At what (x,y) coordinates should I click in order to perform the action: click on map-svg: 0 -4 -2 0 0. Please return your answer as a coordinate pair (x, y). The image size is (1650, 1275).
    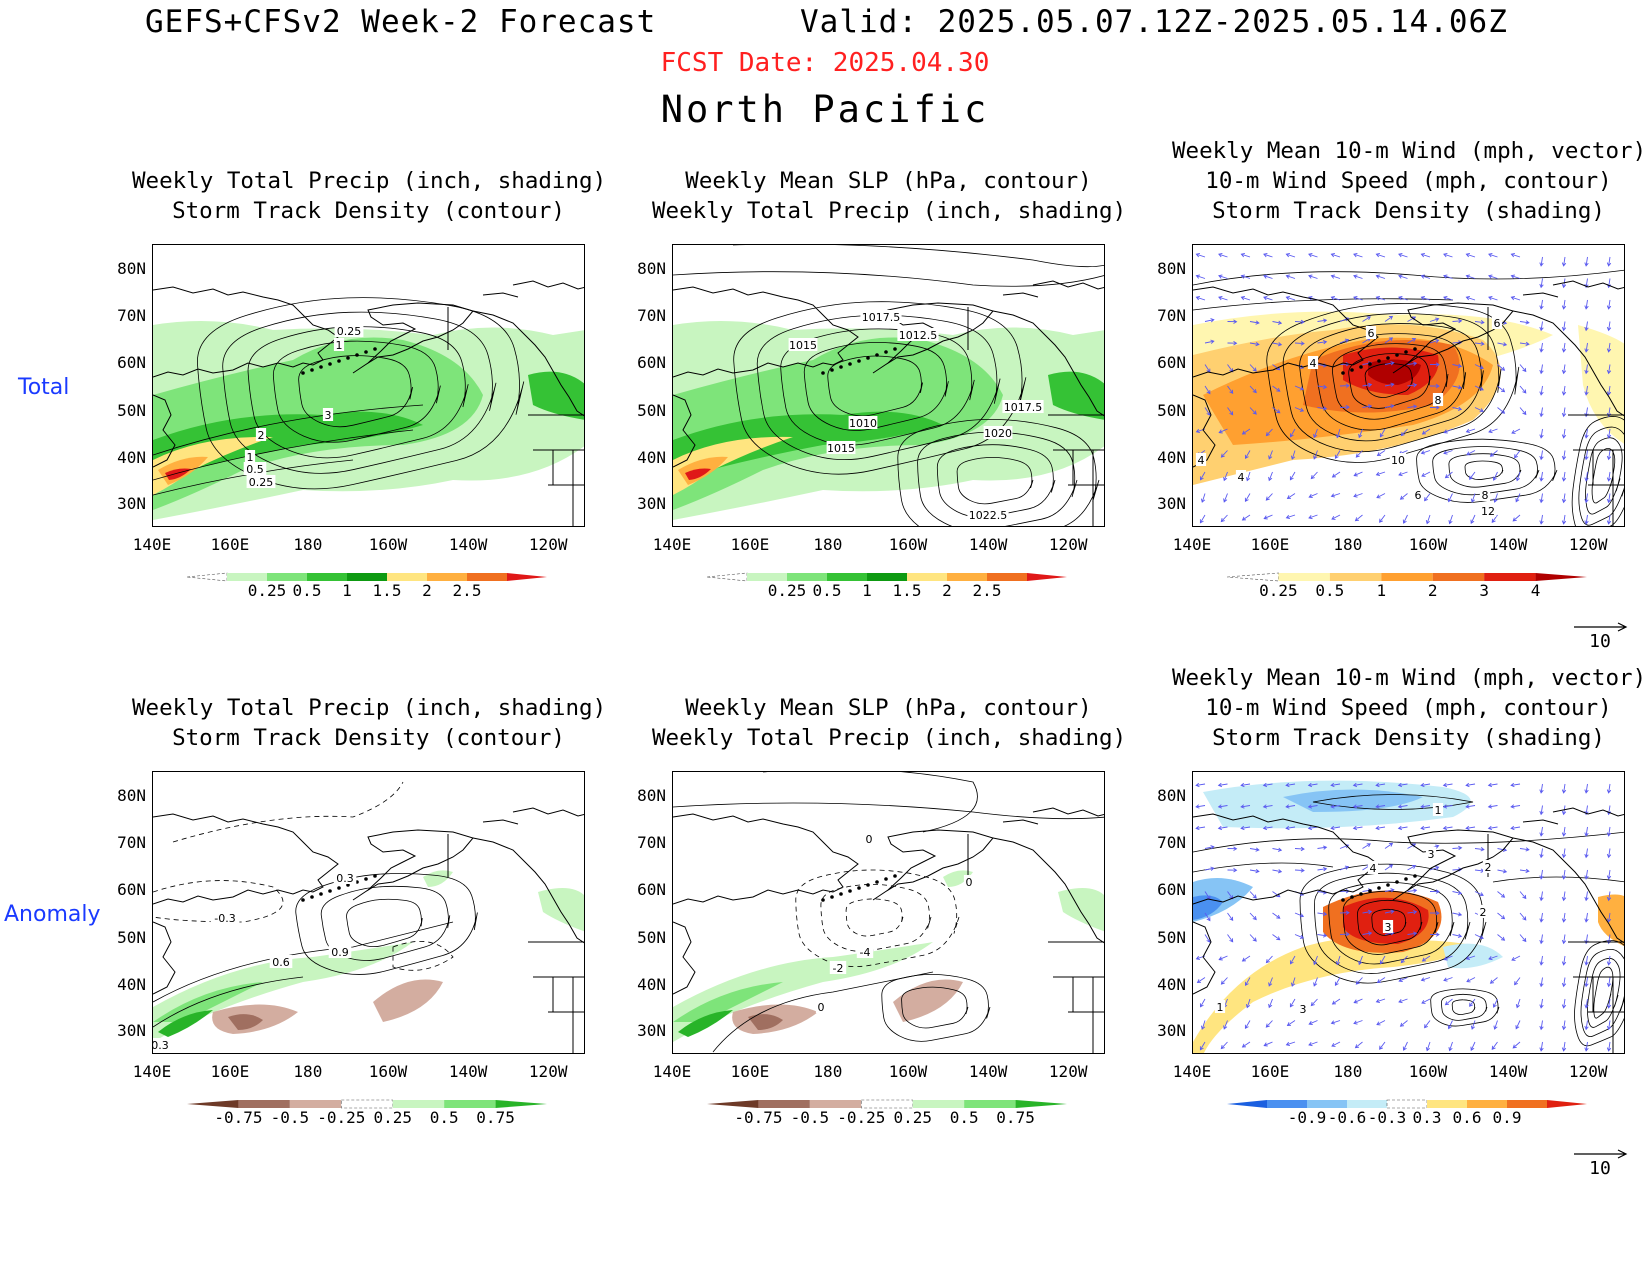
    Looking at the image, I should click on (888, 912).